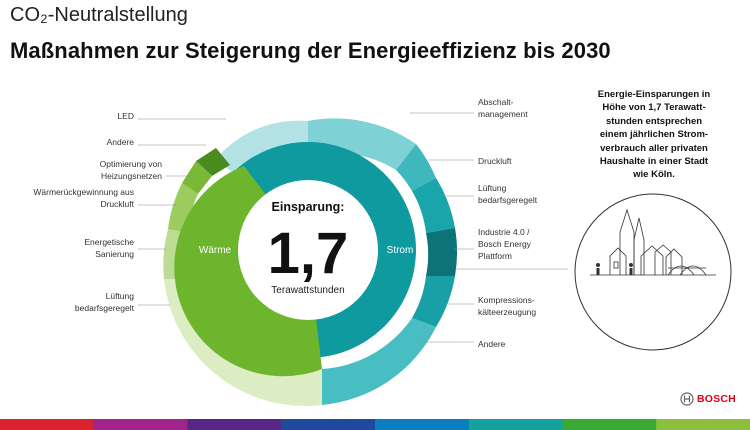 The image size is (750, 430). Describe the element at coordinates (492, 344) in the screenshot. I see `label-andere-right: Andere` at that location.